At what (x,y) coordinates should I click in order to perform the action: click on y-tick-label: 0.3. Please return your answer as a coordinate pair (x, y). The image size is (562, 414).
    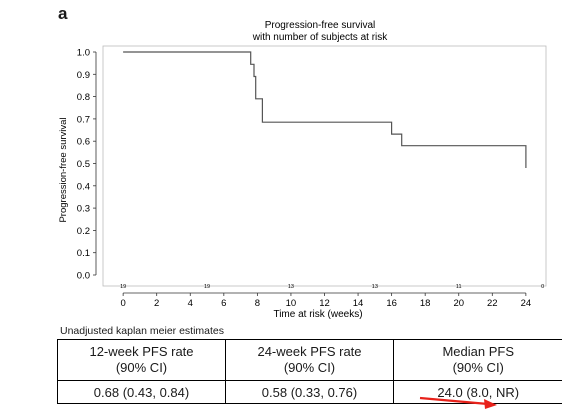
    Looking at the image, I should click on (83, 209).